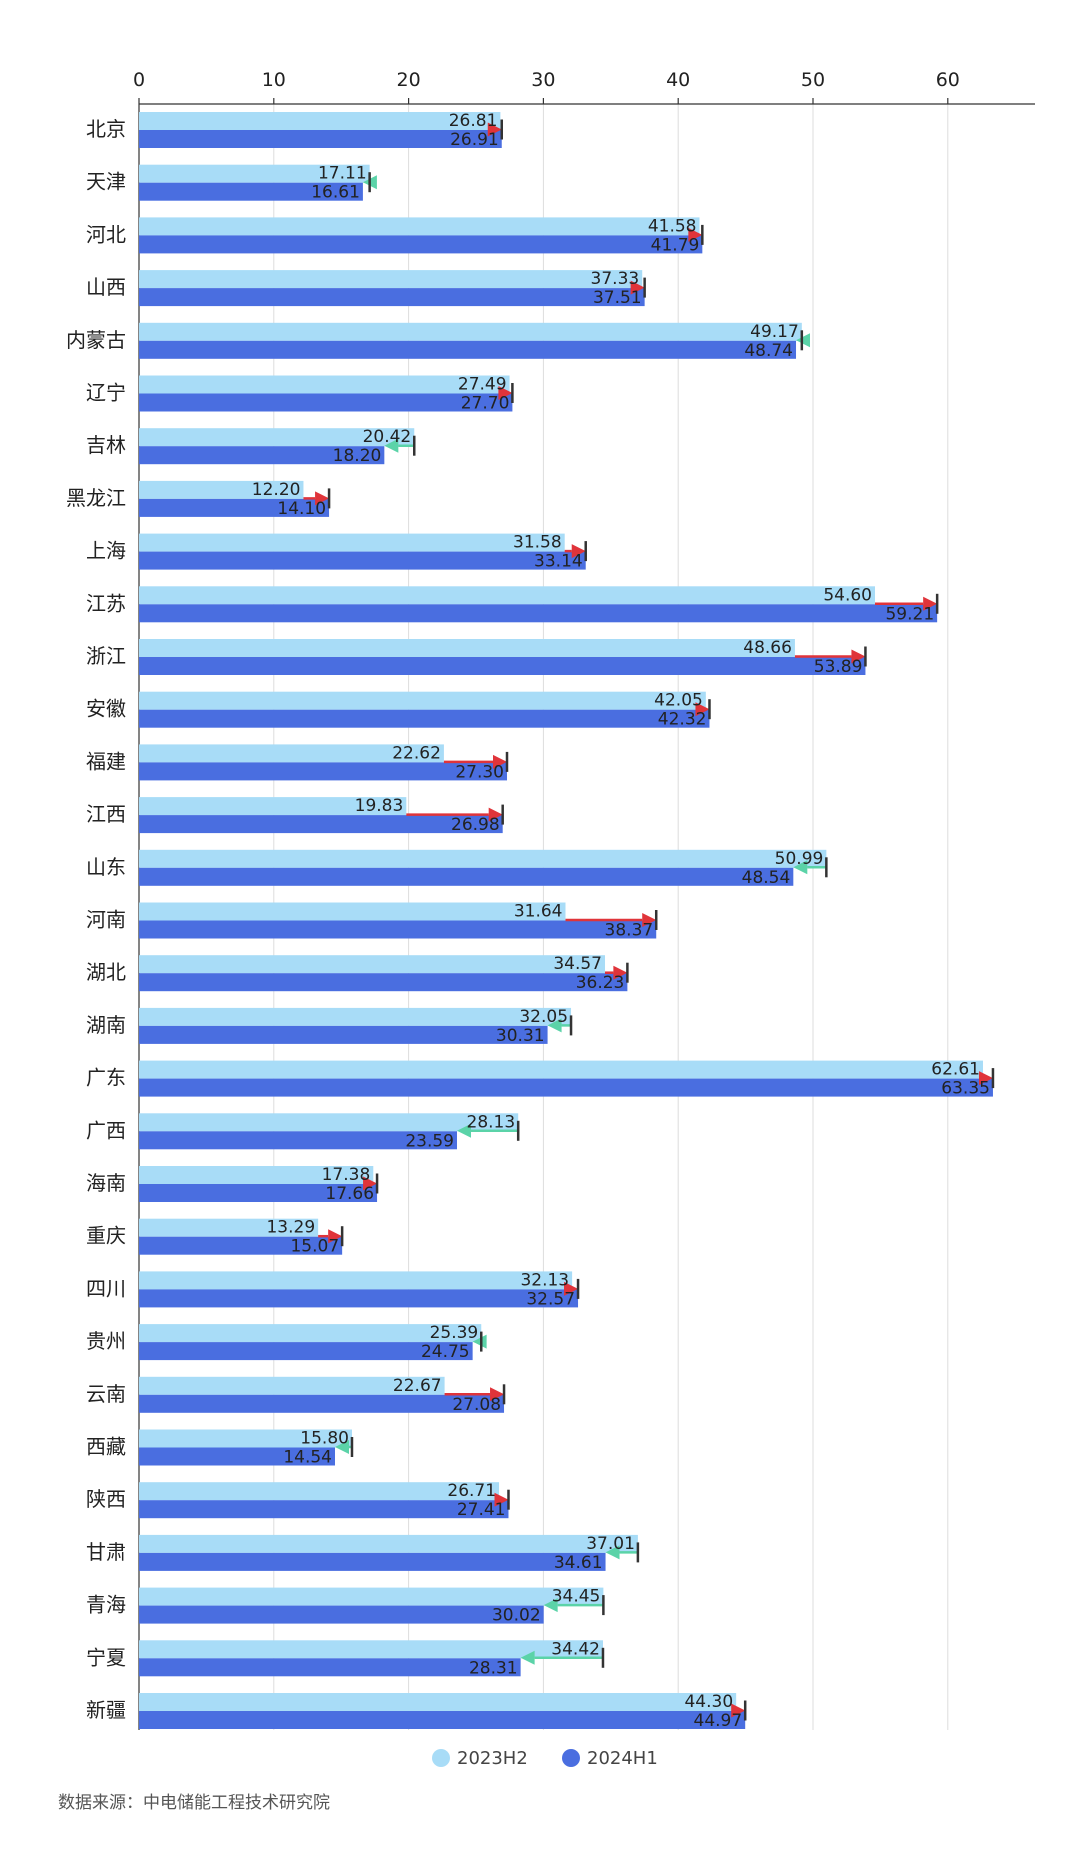  Describe the element at coordinates (335, 193) in the screenshot. I see `value-label-2024h1: 16.61` at that location.